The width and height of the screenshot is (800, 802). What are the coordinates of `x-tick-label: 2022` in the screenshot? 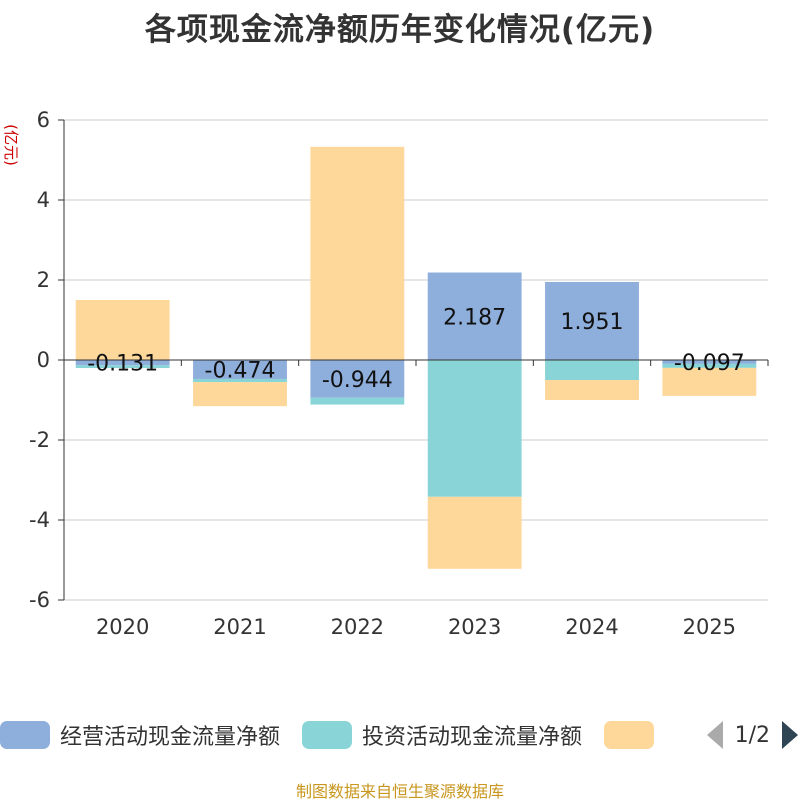 It's located at (357, 627).